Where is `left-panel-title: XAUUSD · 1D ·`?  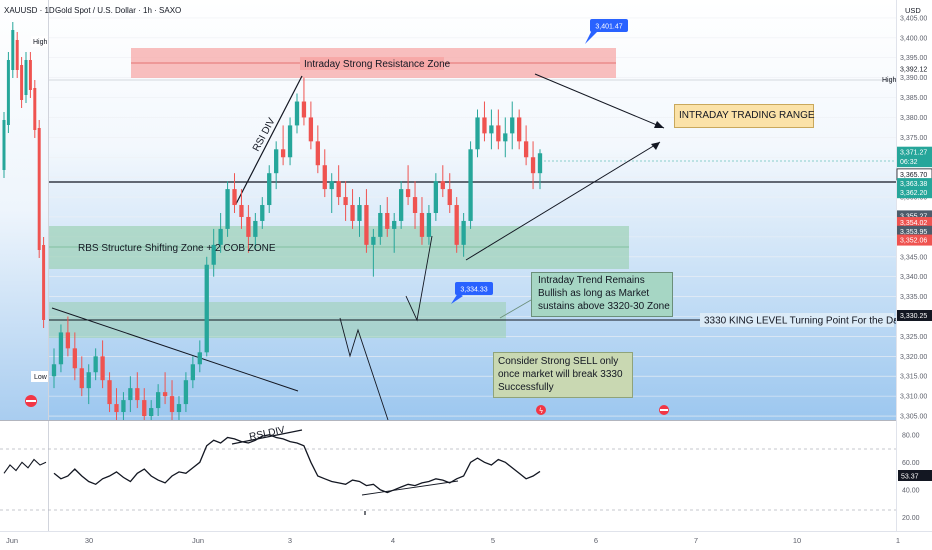
left-panel-title: XAUUSD · 1D · is located at coordinates (32, 10).